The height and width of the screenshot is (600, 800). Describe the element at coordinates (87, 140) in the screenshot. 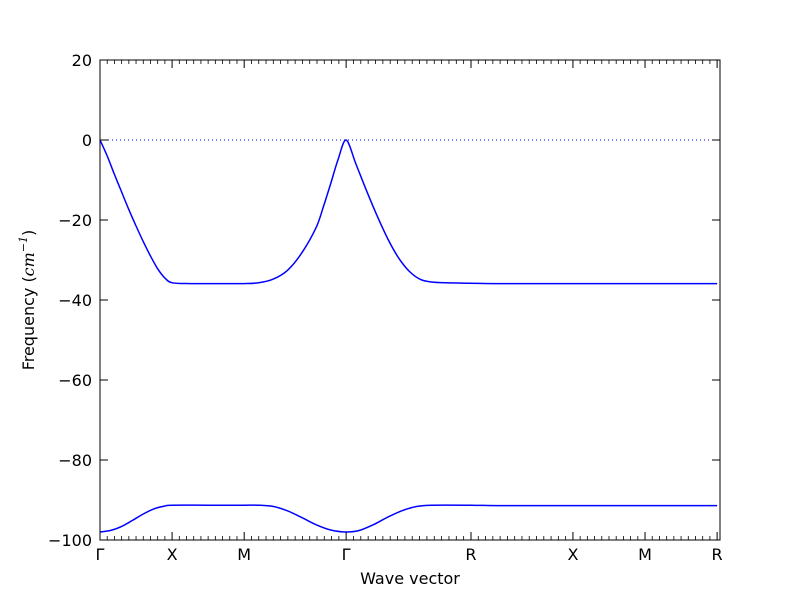

I see `y-tick-label: 0` at that location.